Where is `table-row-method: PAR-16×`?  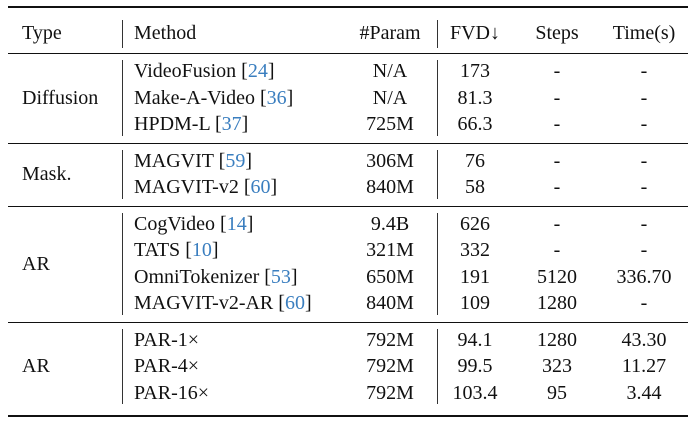 table-row-method: PAR-16× is located at coordinates (171, 393).